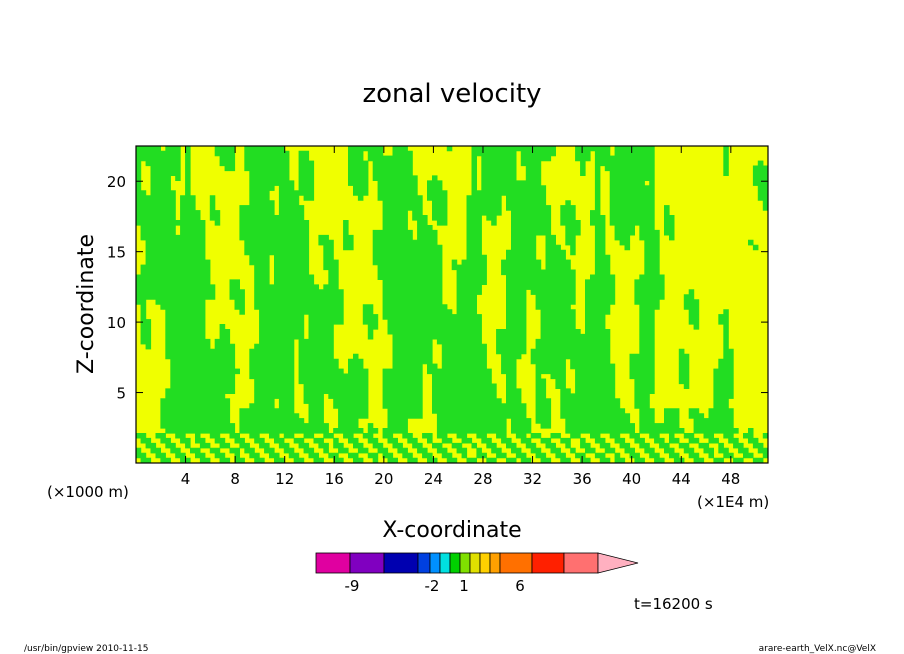 Image resolution: width=904 pixels, height=654 pixels. I want to click on colorbar, so click(477, 563).